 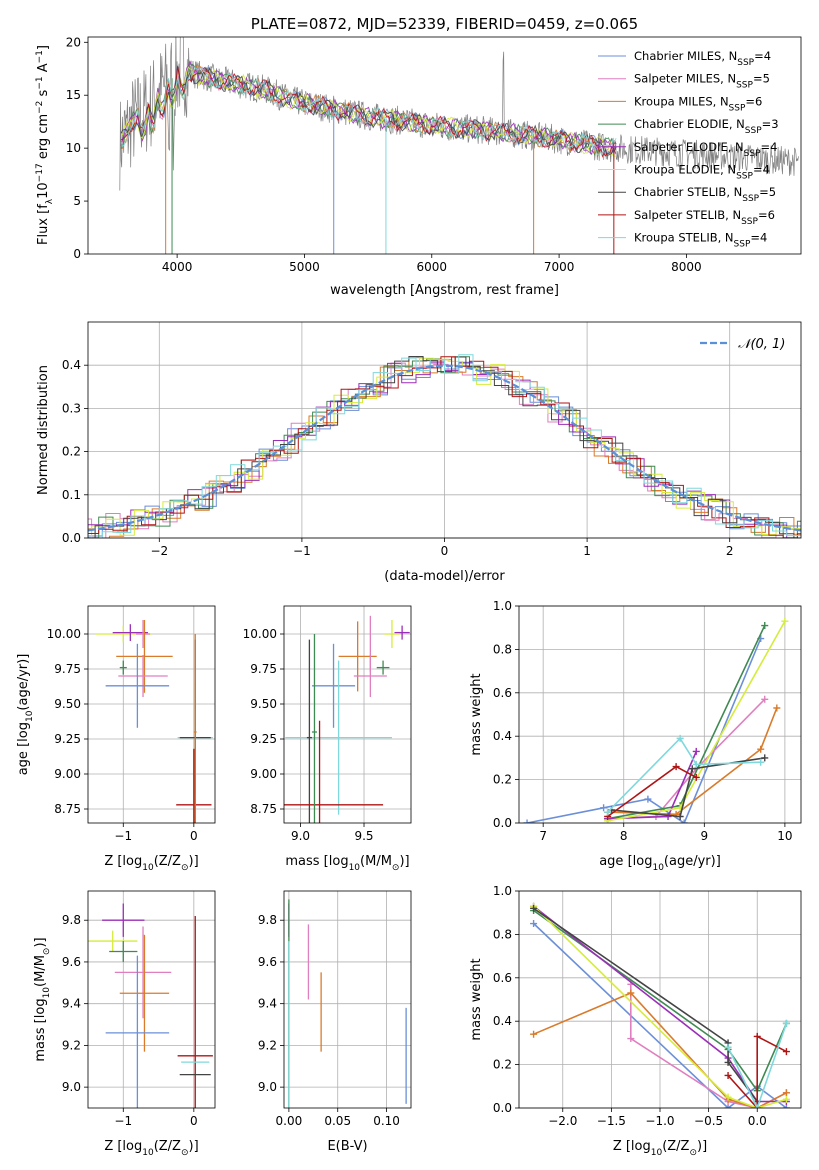 I want to click on weight_vs_age-plot-area, so click(x=656, y=720).